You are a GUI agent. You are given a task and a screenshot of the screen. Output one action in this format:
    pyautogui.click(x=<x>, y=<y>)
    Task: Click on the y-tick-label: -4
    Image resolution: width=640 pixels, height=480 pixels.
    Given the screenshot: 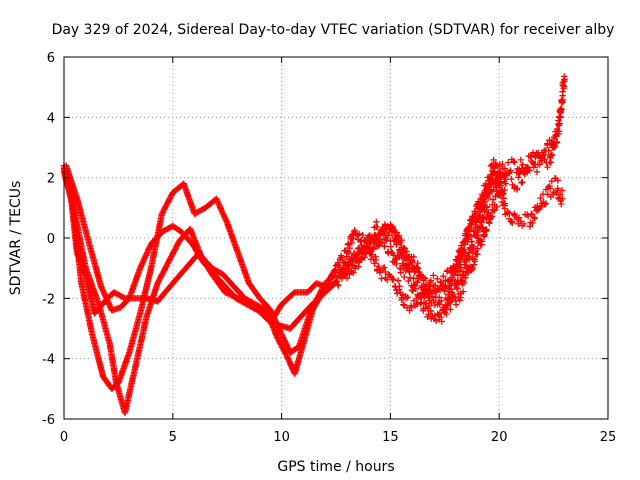 What is the action you would take?
    pyautogui.click(x=48, y=360)
    